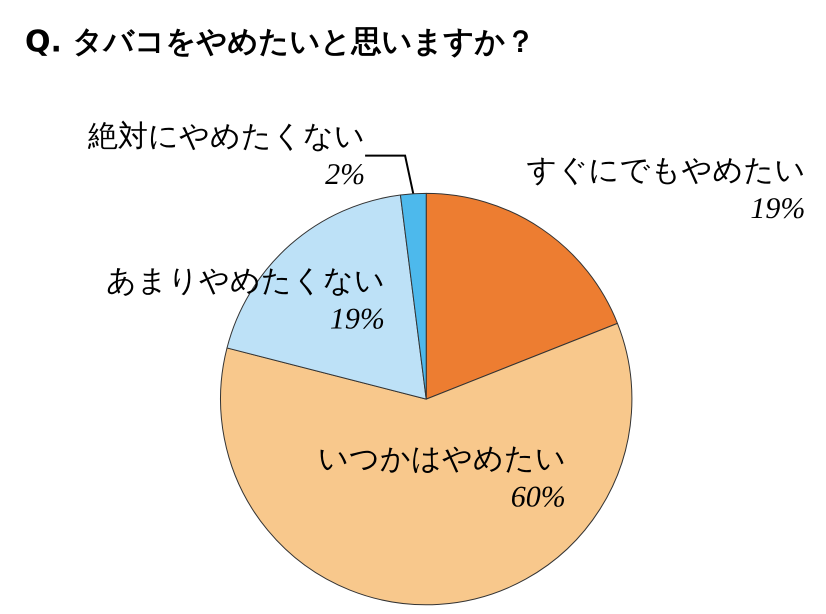 Image resolution: width=826 pixels, height=614 pixels. I want to click on slice-label: いつかはやめたい, so click(442, 459).